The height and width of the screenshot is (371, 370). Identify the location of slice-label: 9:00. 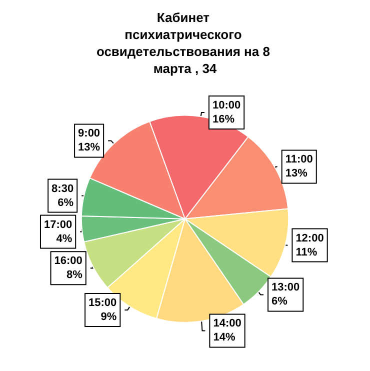
(89, 134).